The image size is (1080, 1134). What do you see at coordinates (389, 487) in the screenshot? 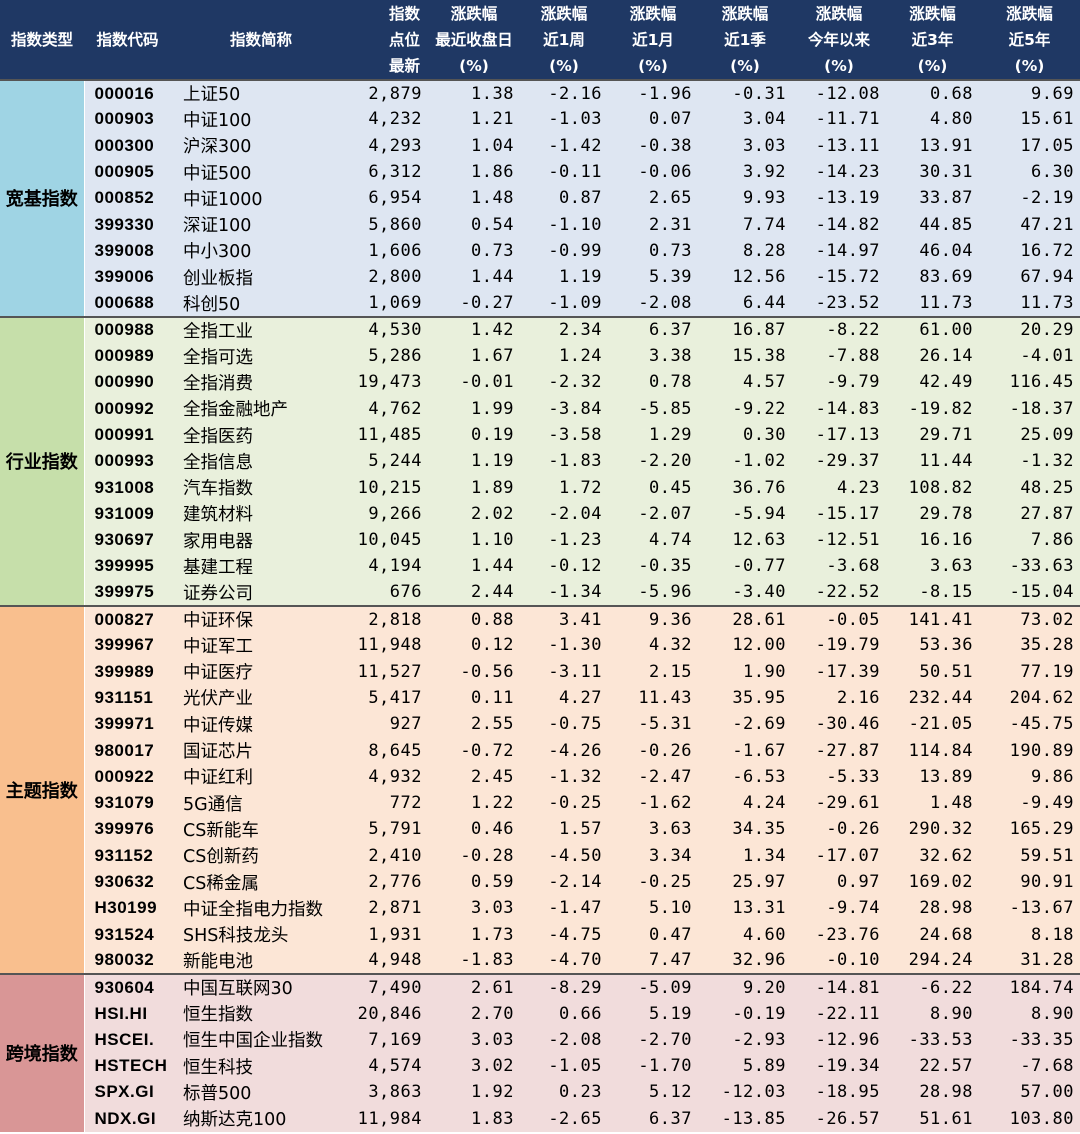
I see `latest-level-cell: 10,215` at bounding box center [389, 487].